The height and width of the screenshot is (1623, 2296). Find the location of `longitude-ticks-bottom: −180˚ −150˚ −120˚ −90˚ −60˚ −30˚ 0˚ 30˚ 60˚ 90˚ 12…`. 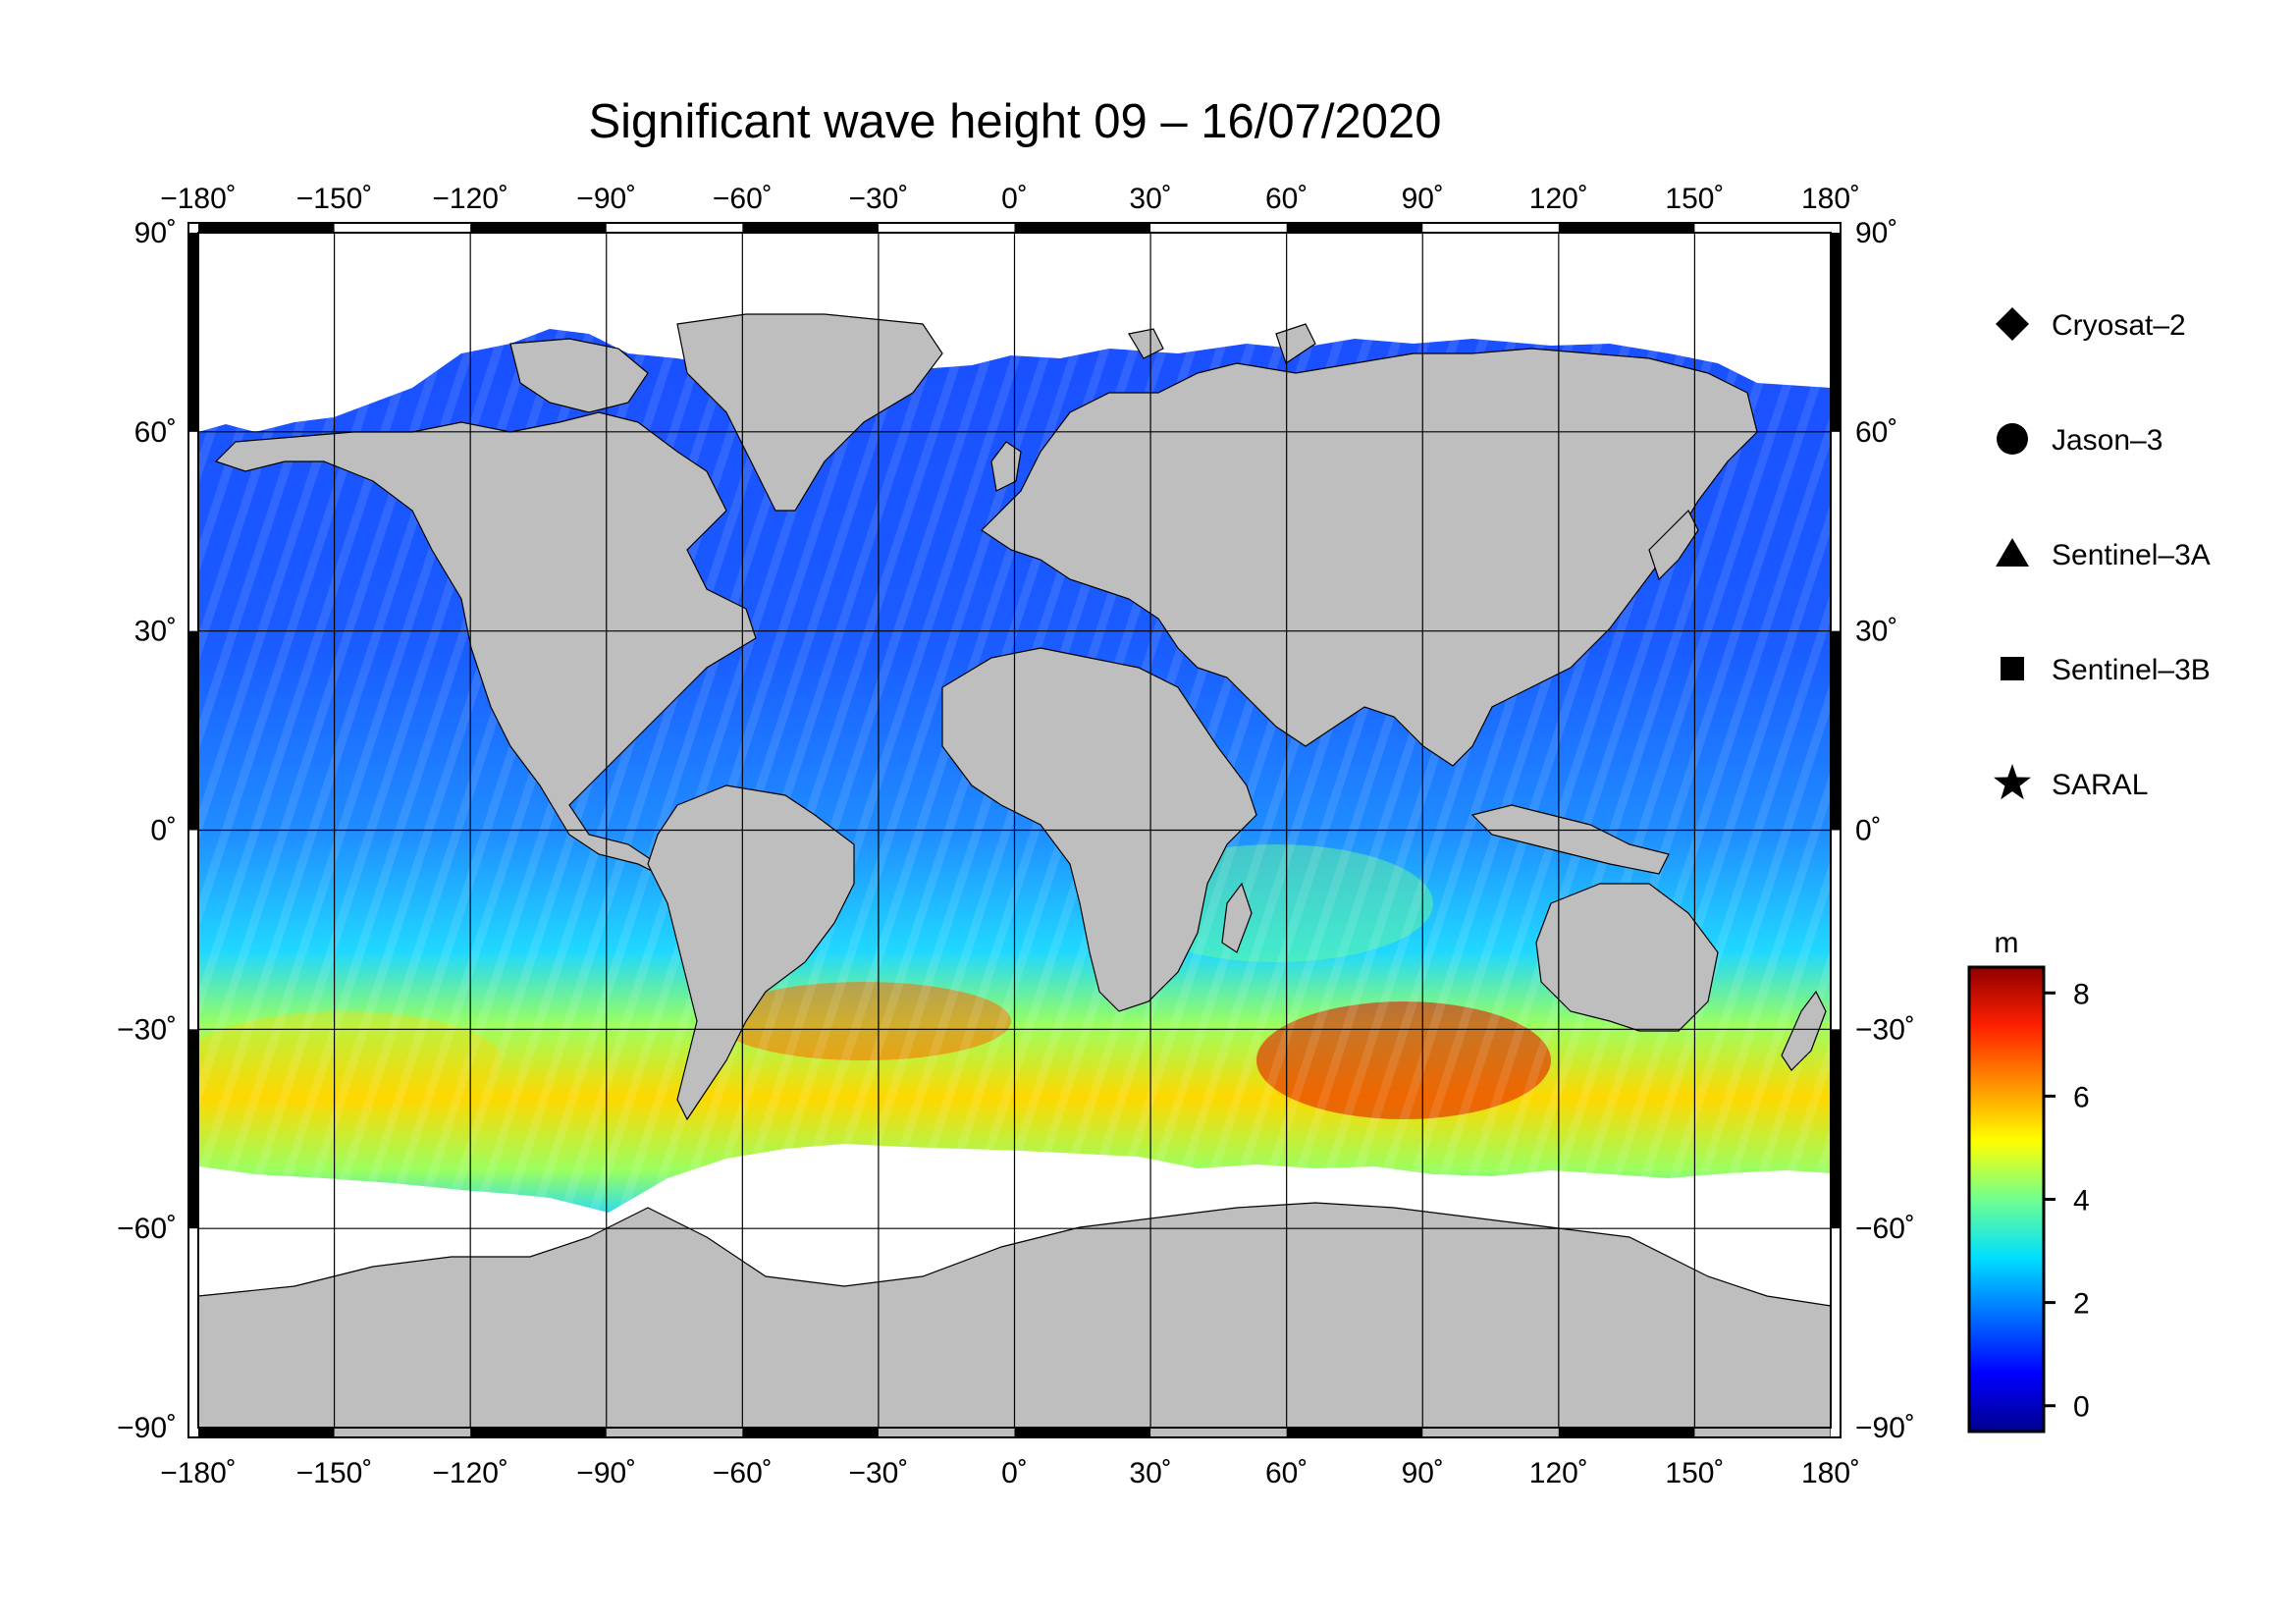

longitude-ticks-bottom: −180˚ −150˚ −120˚ −90˚ −60˚ −30˚ 0˚ 30˚ 60˚ 90˚ 12… is located at coordinates (1010, 1473).